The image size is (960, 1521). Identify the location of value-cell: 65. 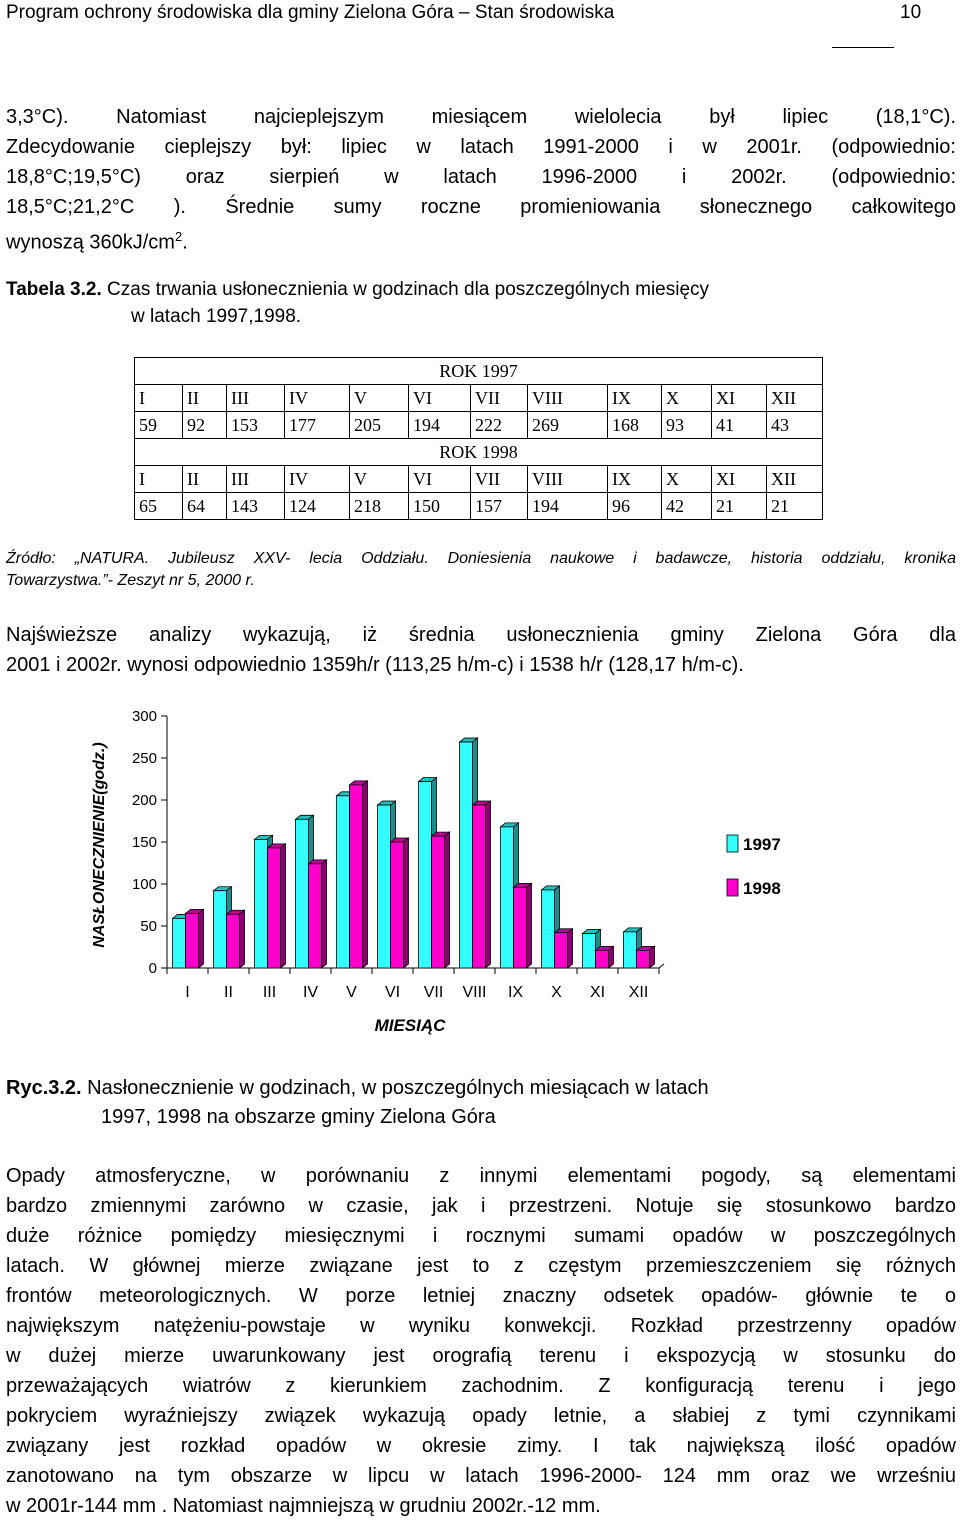
(158, 506).